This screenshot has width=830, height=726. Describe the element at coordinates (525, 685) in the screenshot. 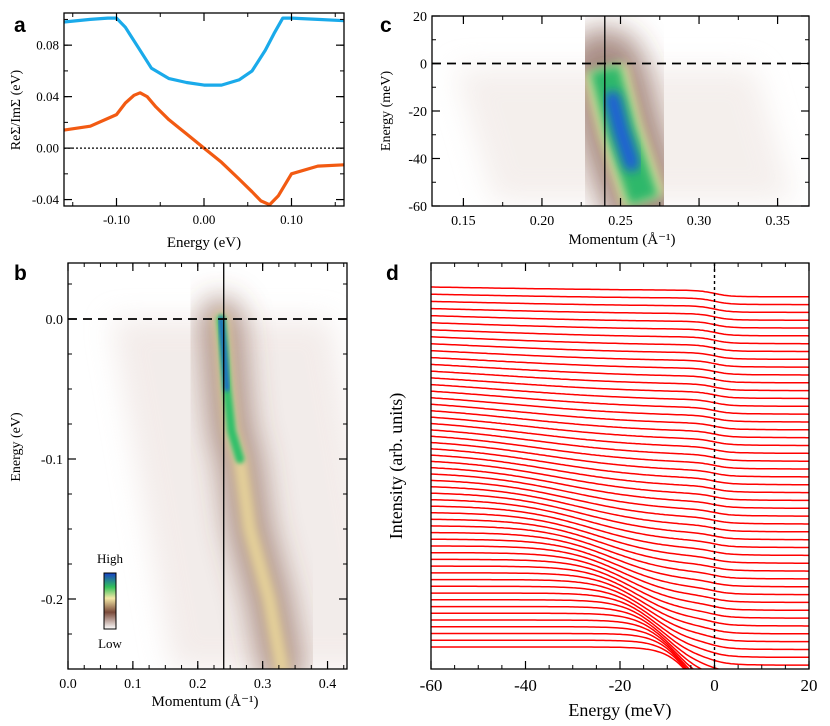

I see `x-tick-label: -40` at that location.